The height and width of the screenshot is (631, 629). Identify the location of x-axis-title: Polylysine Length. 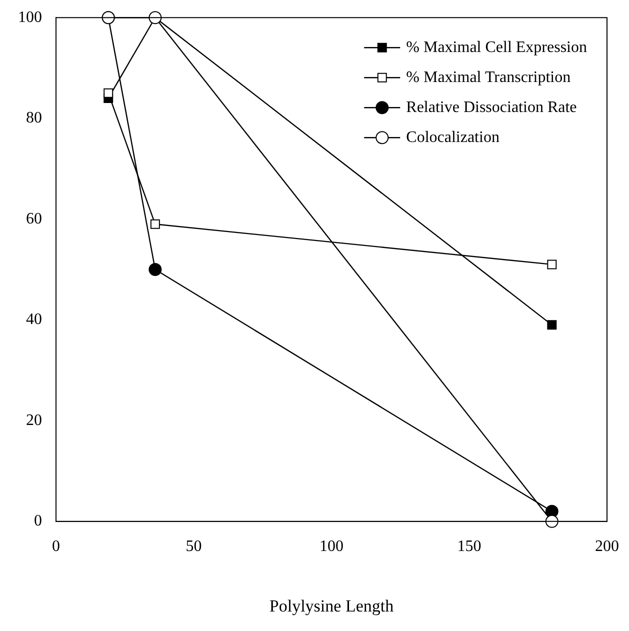
(331, 606).